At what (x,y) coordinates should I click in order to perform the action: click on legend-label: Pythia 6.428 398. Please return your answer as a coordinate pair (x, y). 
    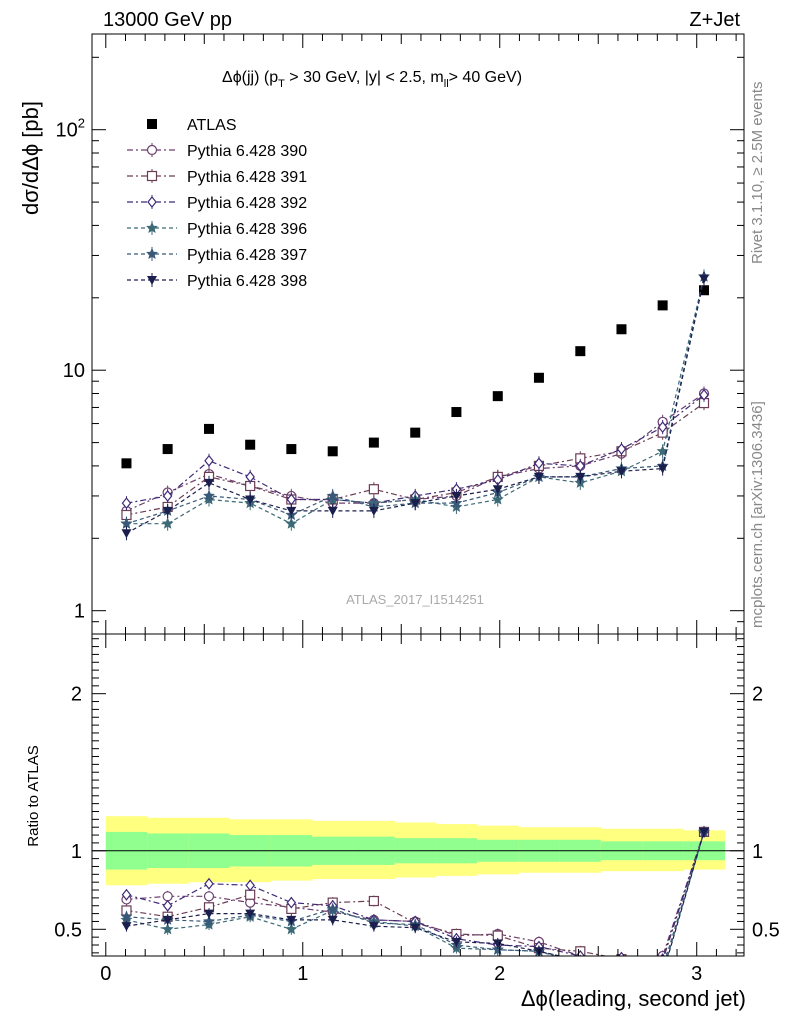
    Looking at the image, I should click on (247, 281).